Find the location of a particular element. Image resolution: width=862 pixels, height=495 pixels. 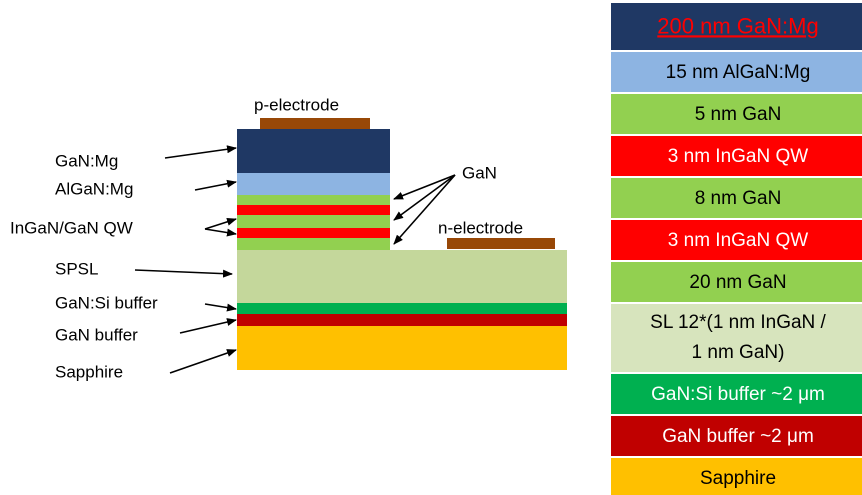

label: p-electrode is located at coordinates (296, 104).